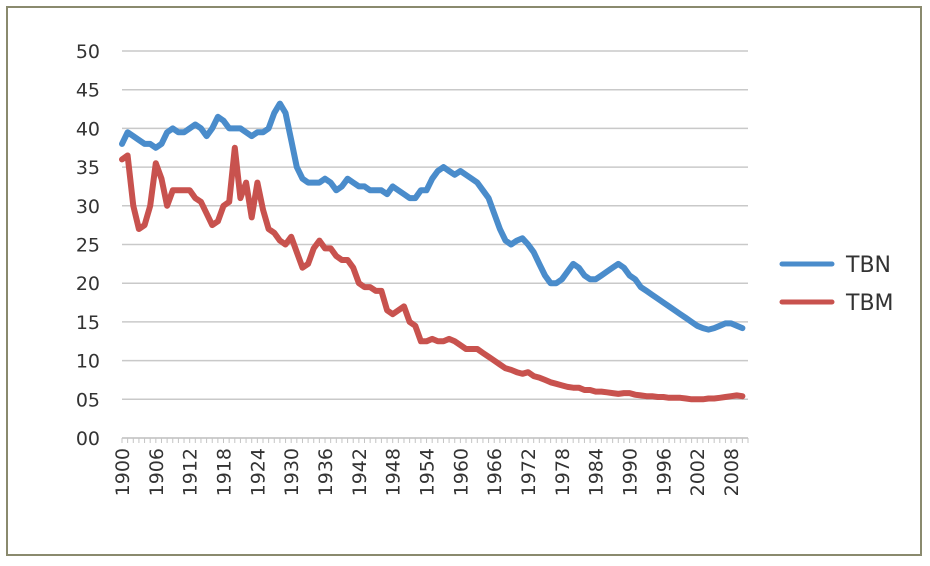  I want to click on x-tick-label: 1948, so click(394, 472).